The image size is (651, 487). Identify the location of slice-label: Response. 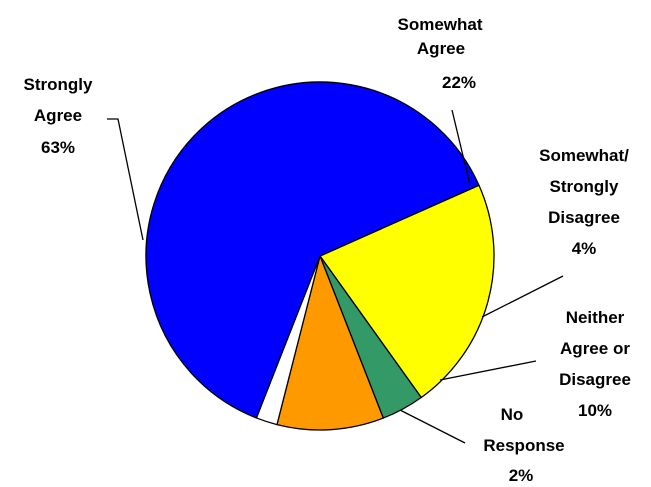
(523, 445).